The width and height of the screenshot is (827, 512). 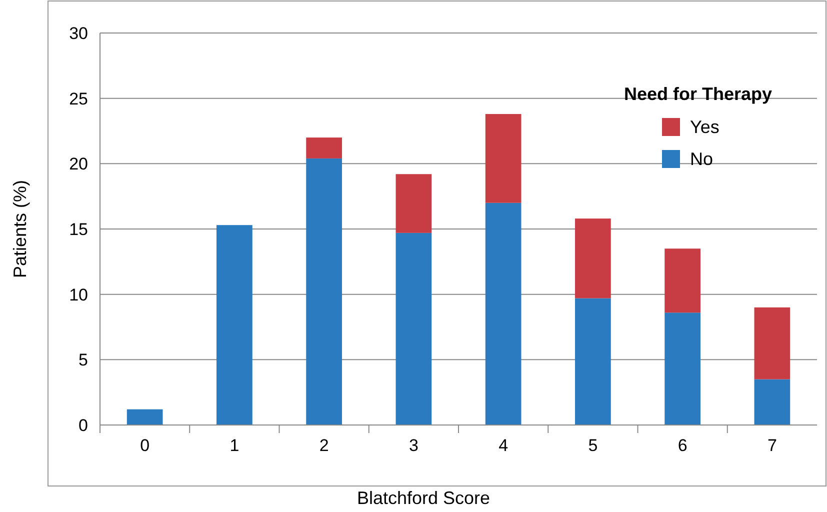 I want to click on y-tick-label: 10, so click(x=78, y=294).